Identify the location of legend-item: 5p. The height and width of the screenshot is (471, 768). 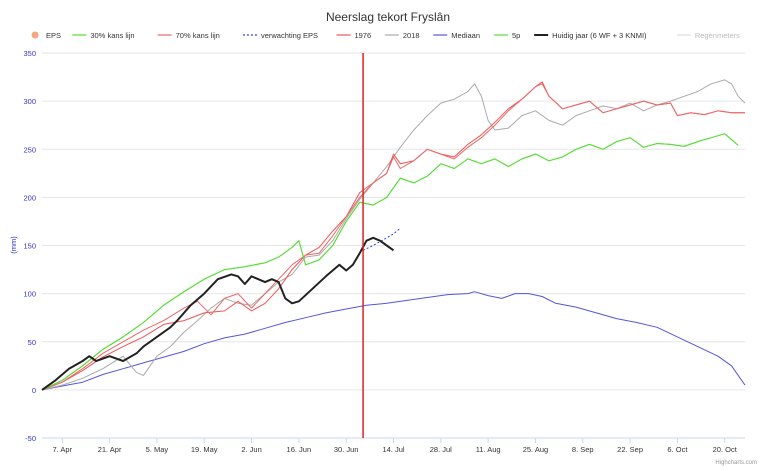
(506, 35).